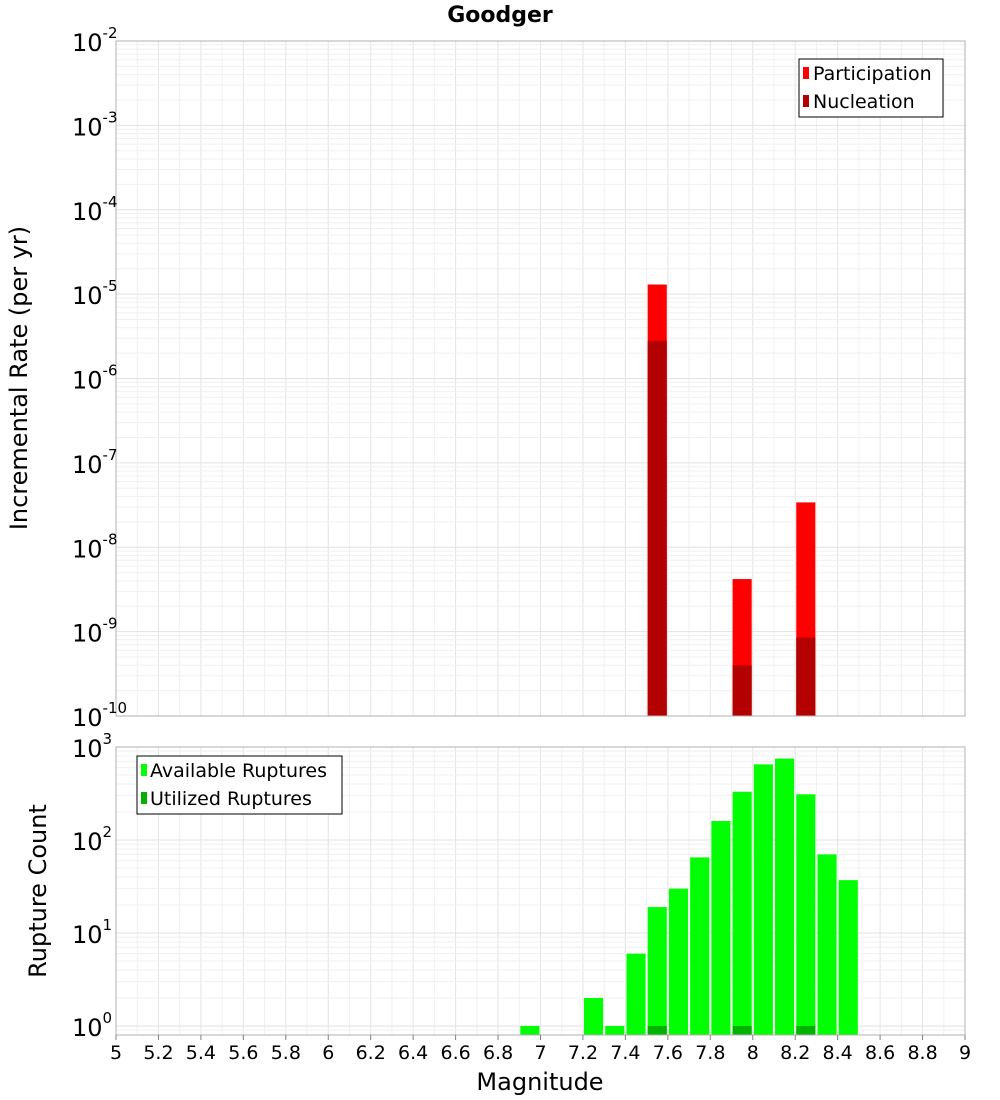 The image size is (1000, 1100). What do you see at coordinates (872, 74) in the screenshot?
I see `legend-label-participation: Participation` at bounding box center [872, 74].